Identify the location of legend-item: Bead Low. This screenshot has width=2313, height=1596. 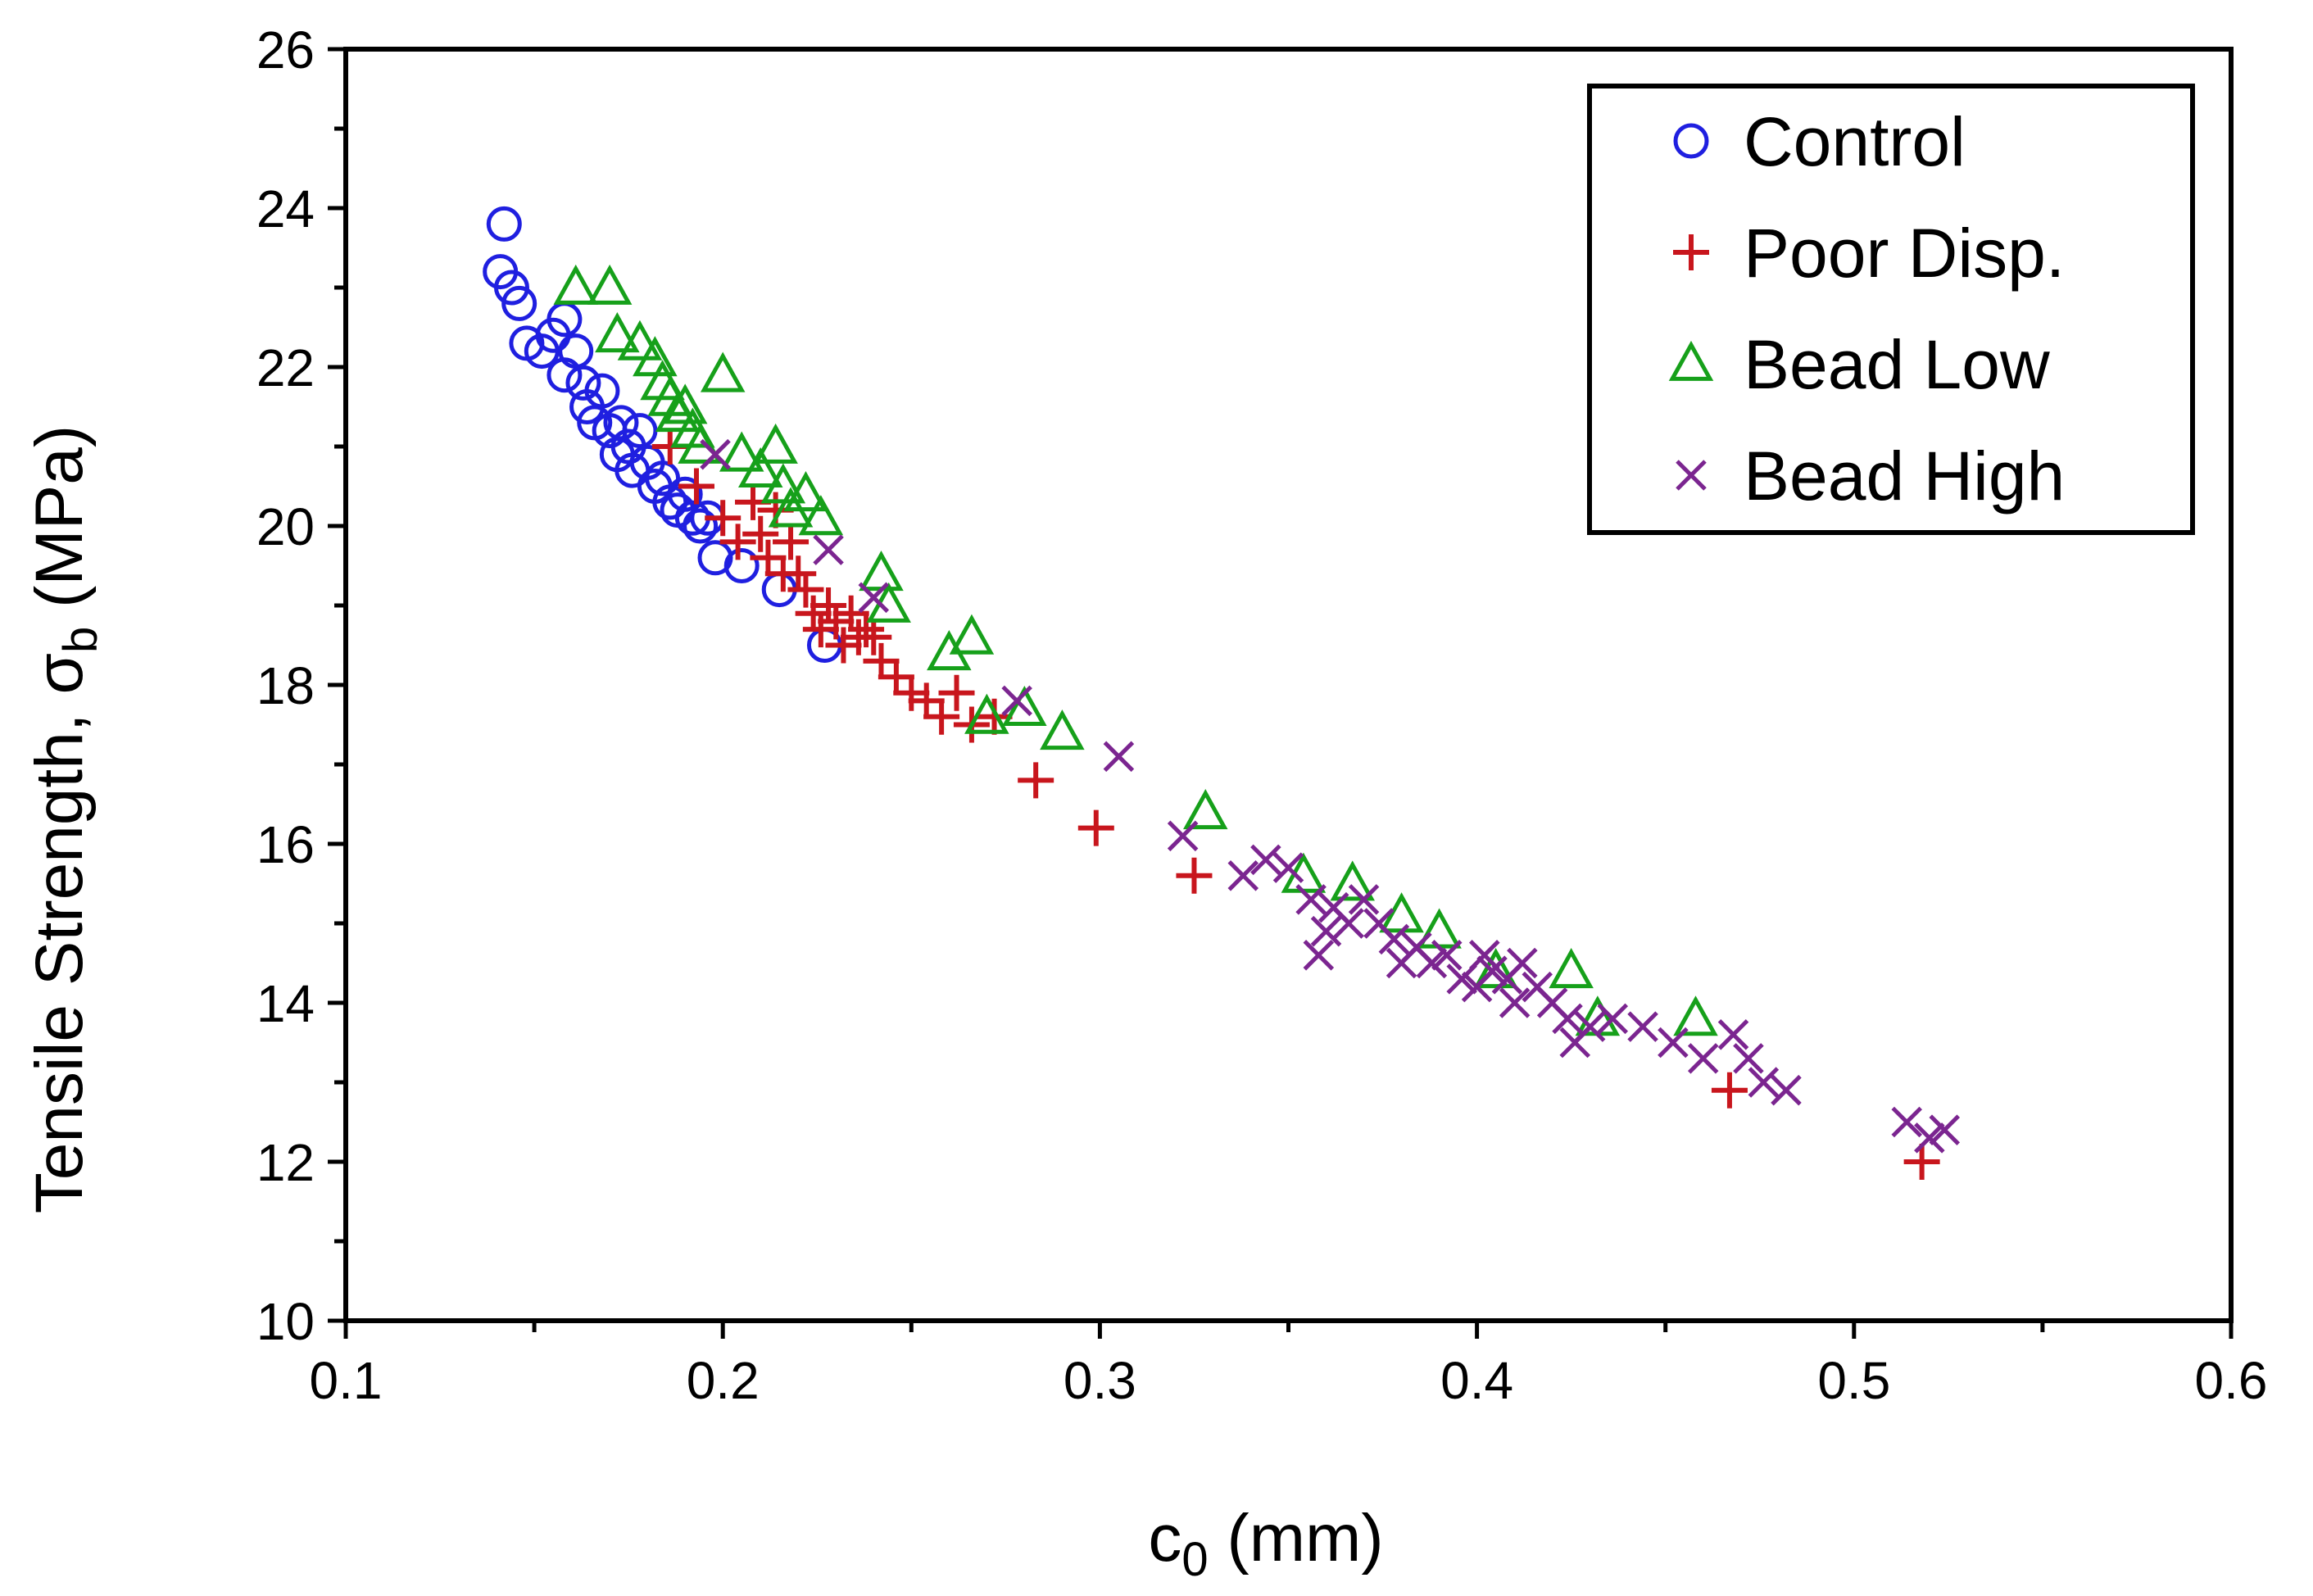
(1859, 364).